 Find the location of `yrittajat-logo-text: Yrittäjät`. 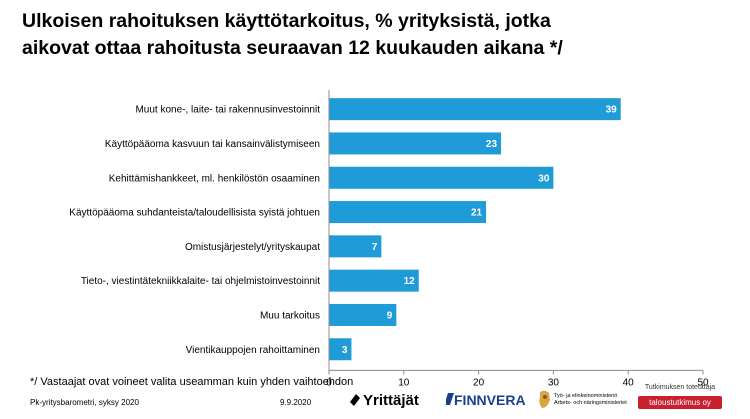

yrittajat-logo-text: Yrittäjät is located at coordinates (391, 400).